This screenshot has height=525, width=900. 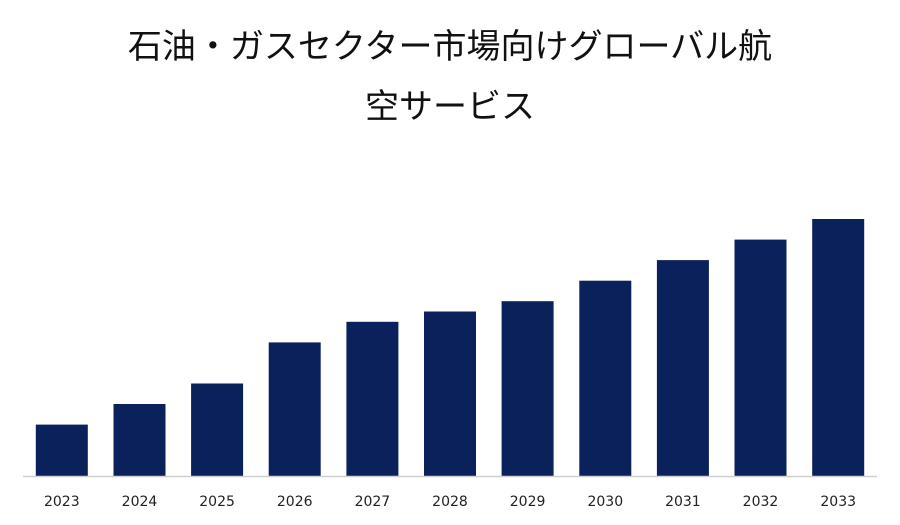 What do you see at coordinates (61, 450) in the screenshot?
I see `bar-2023` at bounding box center [61, 450].